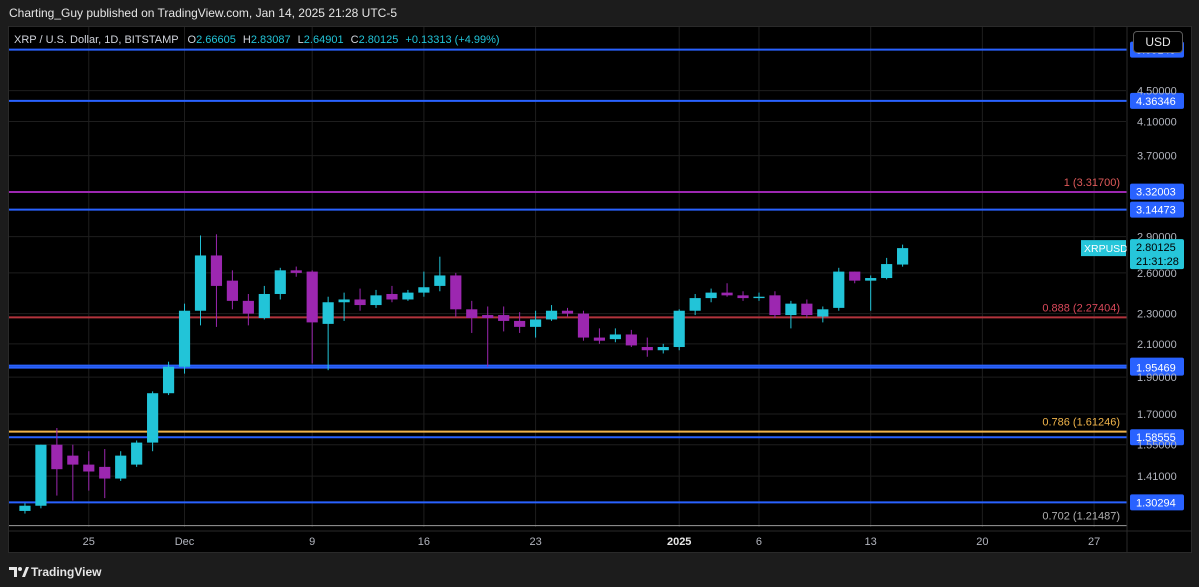 The image size is (1199, 587). I want to click on price-axis-tick-label: 3.70000, so click(1157, 157).